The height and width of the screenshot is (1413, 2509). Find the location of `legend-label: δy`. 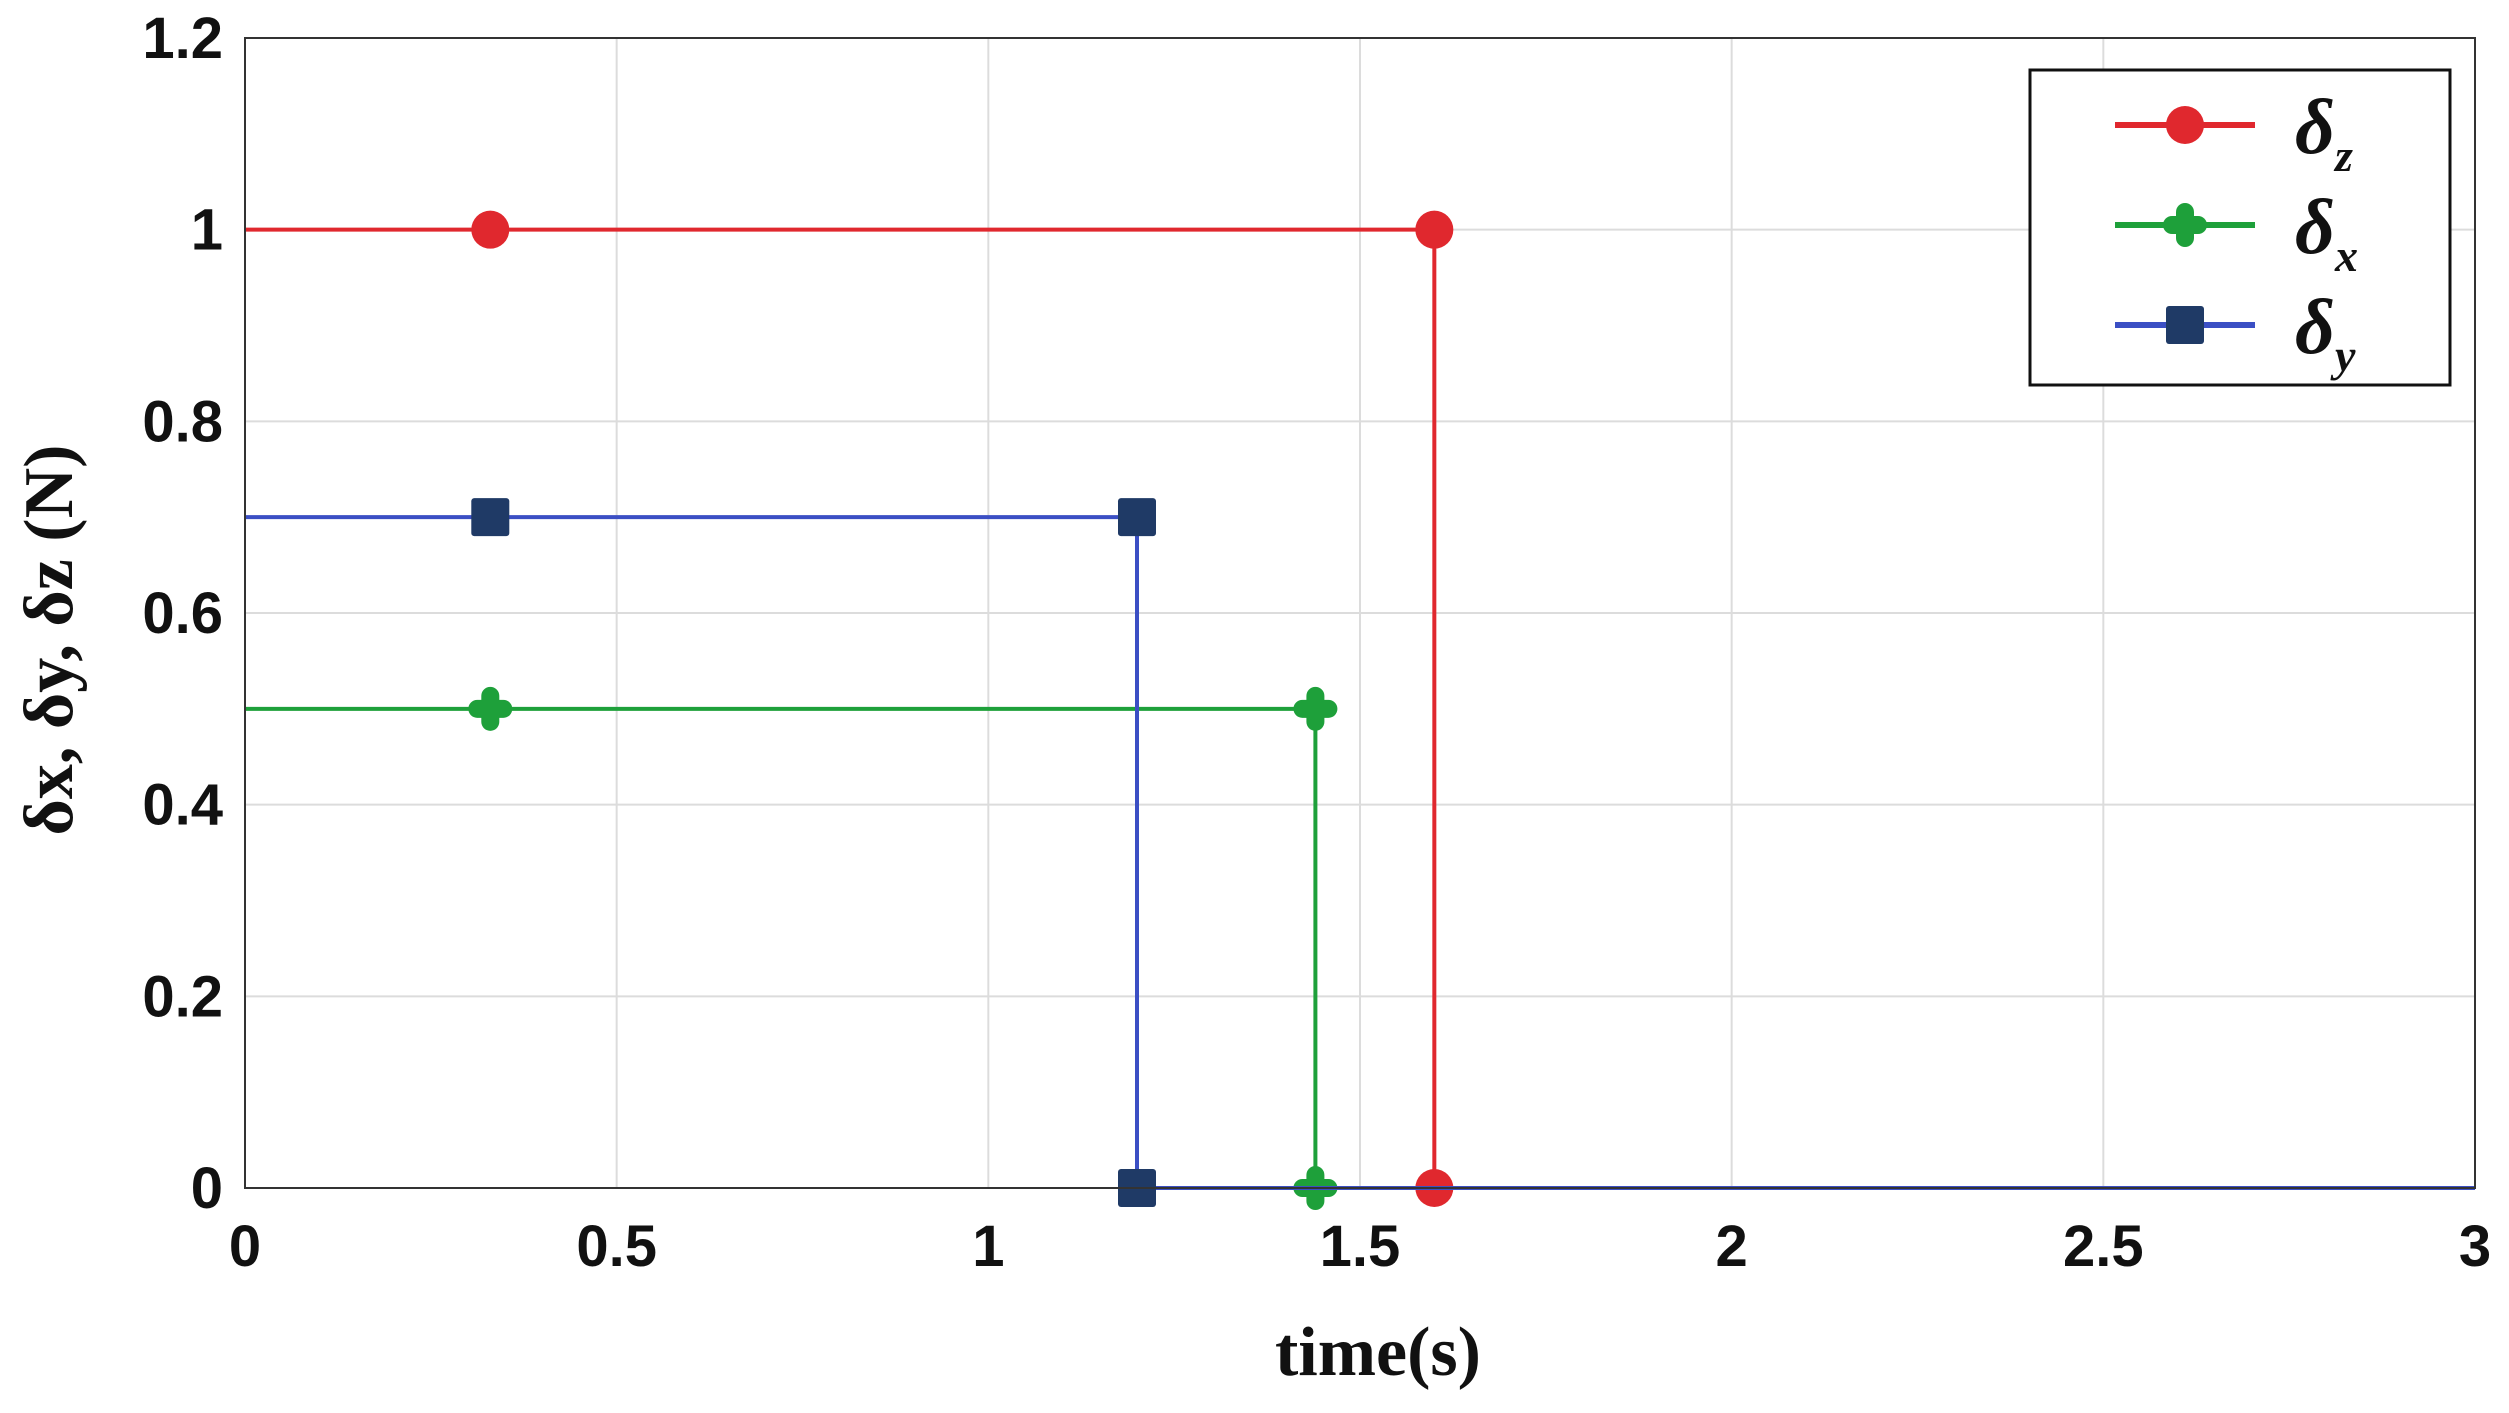

legend-label: δy is located at coordinates (2325, 332).